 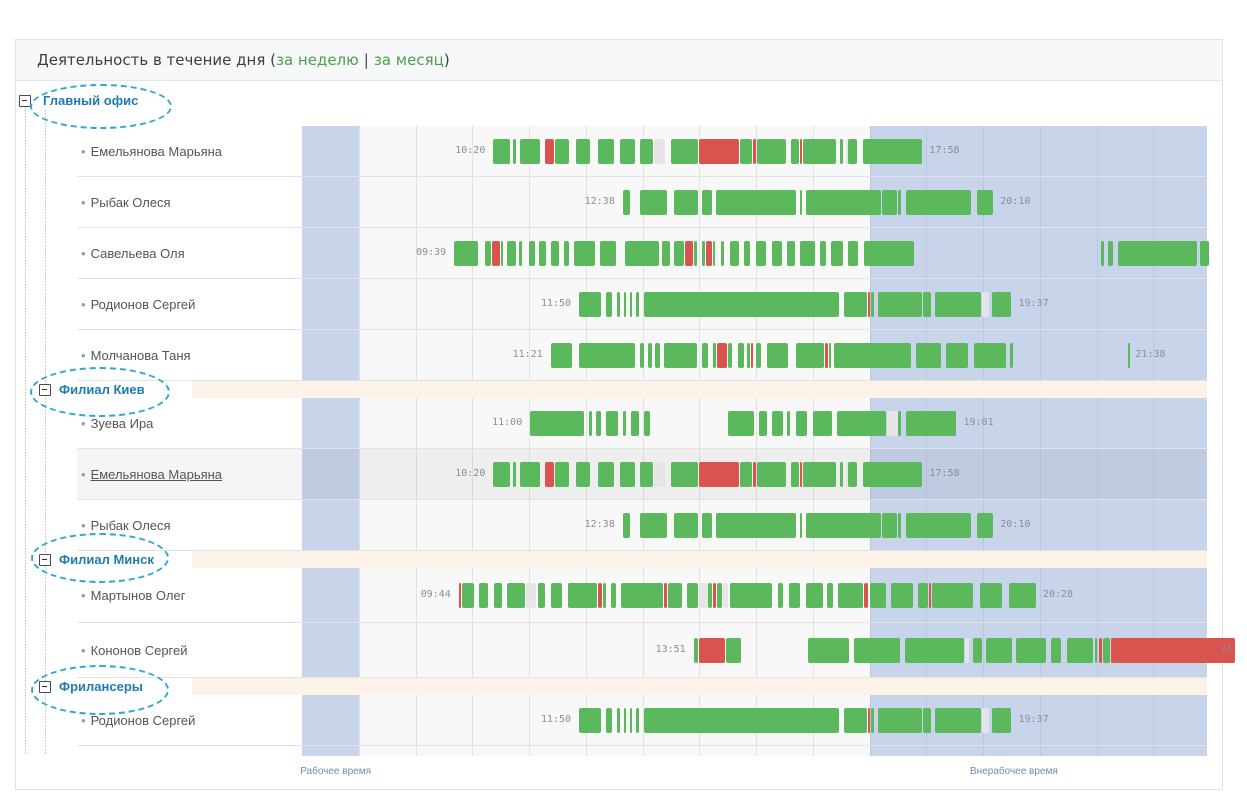 What do you see at coordinates (134, 650) in the screenshot?
I see `employee-name: • Кононов Сергей` at bounding box center [134, 650].